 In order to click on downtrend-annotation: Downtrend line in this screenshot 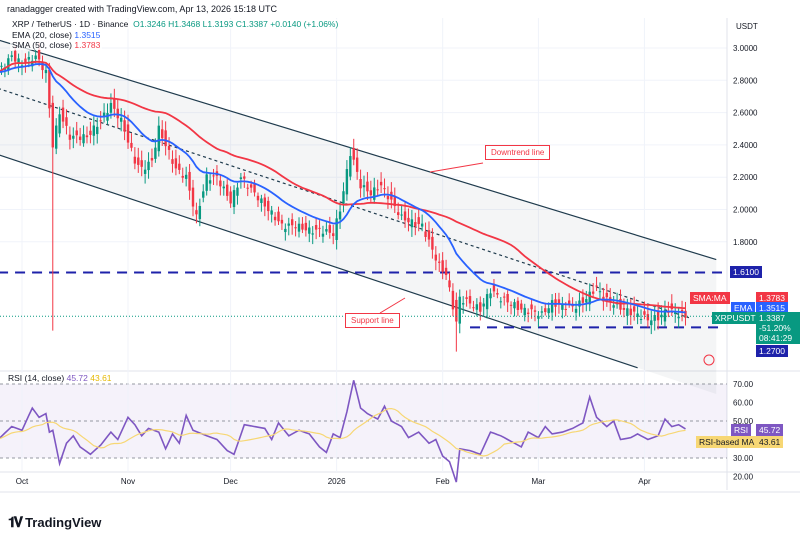, I will do `click(518, 152)`.